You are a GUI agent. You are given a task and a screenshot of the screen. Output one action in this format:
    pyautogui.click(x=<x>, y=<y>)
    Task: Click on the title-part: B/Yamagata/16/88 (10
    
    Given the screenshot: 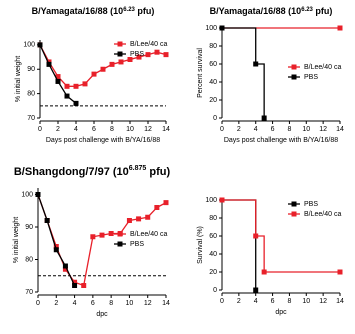 What is the action you would take?
    pyautogui.click(x=256, y=11)
    